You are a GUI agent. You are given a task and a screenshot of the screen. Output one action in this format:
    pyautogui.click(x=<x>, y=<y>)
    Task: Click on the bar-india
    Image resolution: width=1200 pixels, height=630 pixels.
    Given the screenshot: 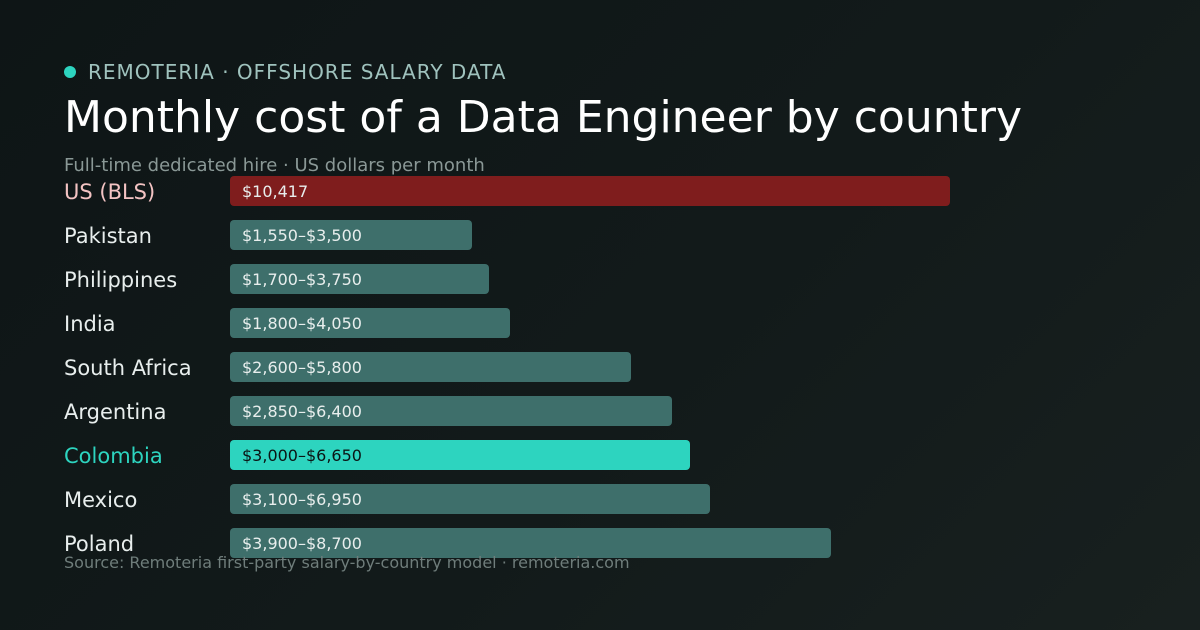 What is the action you would take?
    pyautogui.click(x=370, y=323)
    